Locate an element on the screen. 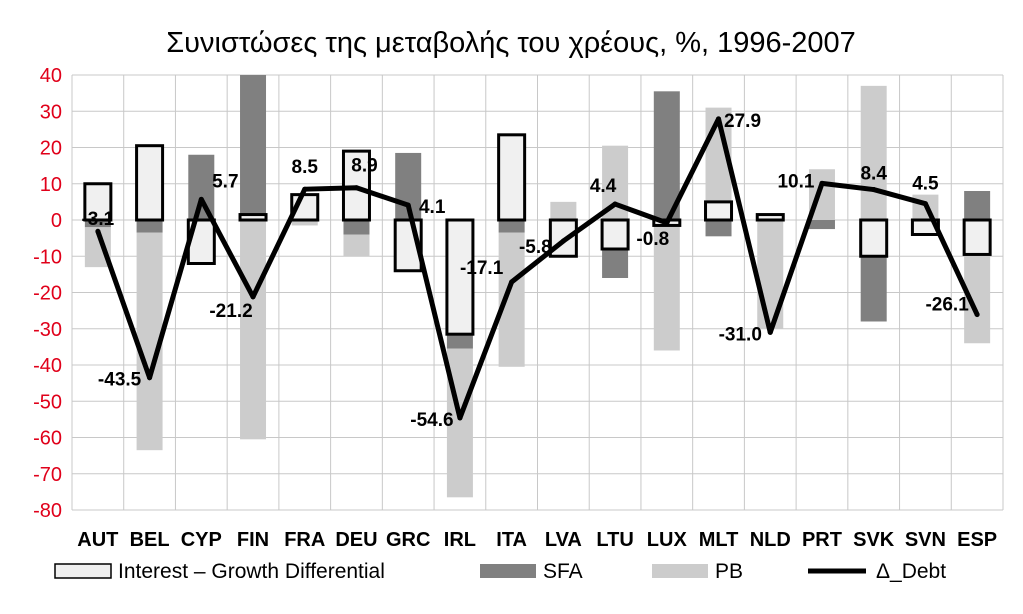  legend-pb-label: PB is located at coordinates (729, 571).